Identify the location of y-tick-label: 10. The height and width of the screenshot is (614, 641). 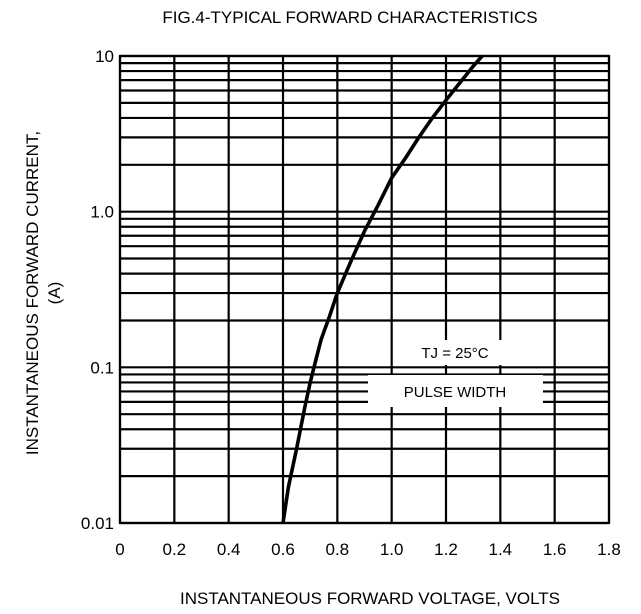
(104, 56).